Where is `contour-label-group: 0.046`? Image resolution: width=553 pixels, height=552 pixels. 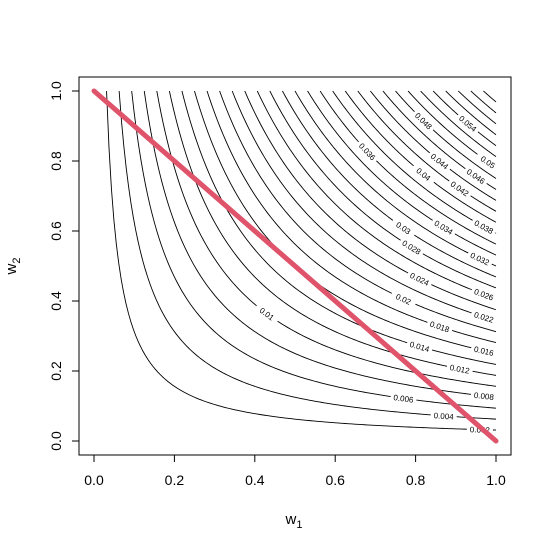
contour-label-group: 0.046 is located at coordinates (476, 176).